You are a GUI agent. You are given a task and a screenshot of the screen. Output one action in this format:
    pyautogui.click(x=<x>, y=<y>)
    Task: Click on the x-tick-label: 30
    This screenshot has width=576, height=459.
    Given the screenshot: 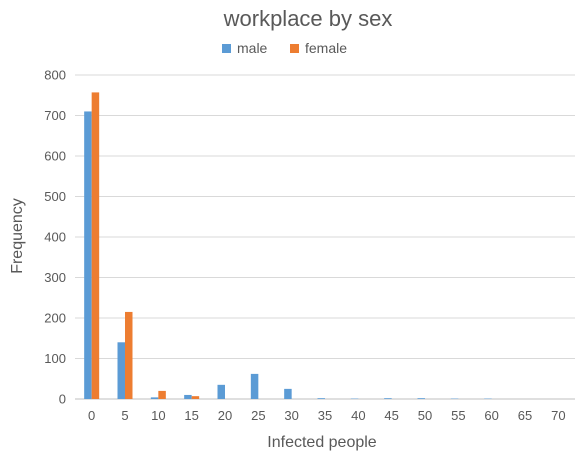 What is the action you would take?
    pyautogui.click(x=291, y=415)
    